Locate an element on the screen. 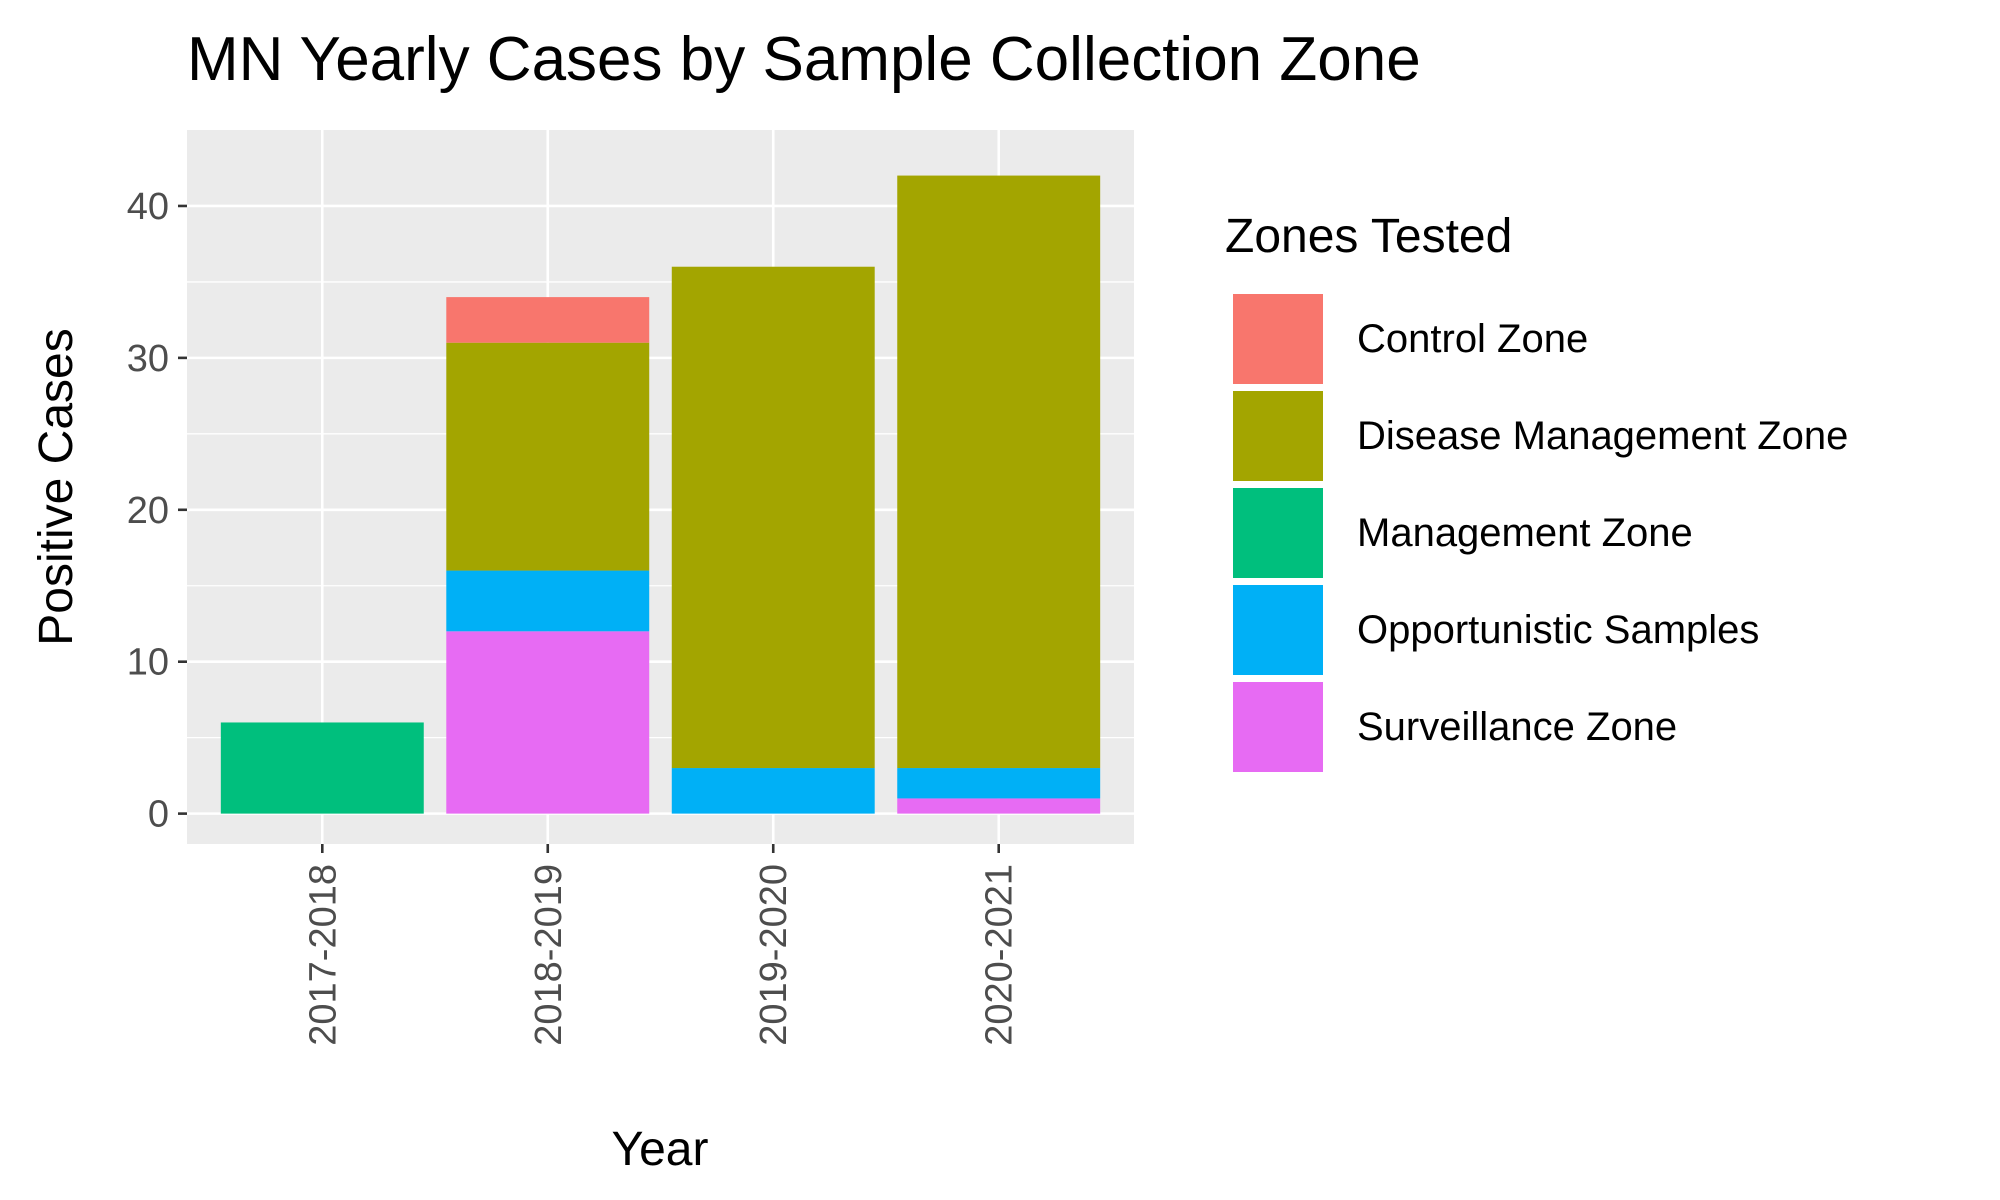 The height and width of the screenshot is (1200, 2000). bar-disease-management-zone-2019-2020 is located at coordinates (773, 517).